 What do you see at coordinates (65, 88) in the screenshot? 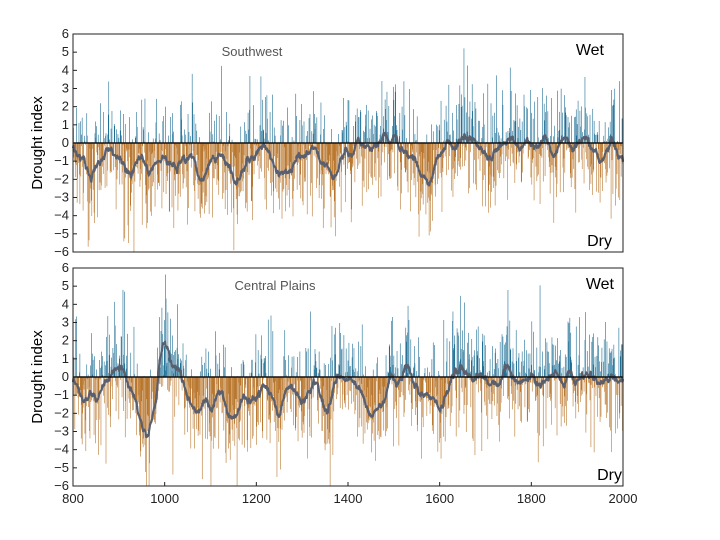
I see `southwest-y-tick-label: 3` at bounding box center [65, 88].